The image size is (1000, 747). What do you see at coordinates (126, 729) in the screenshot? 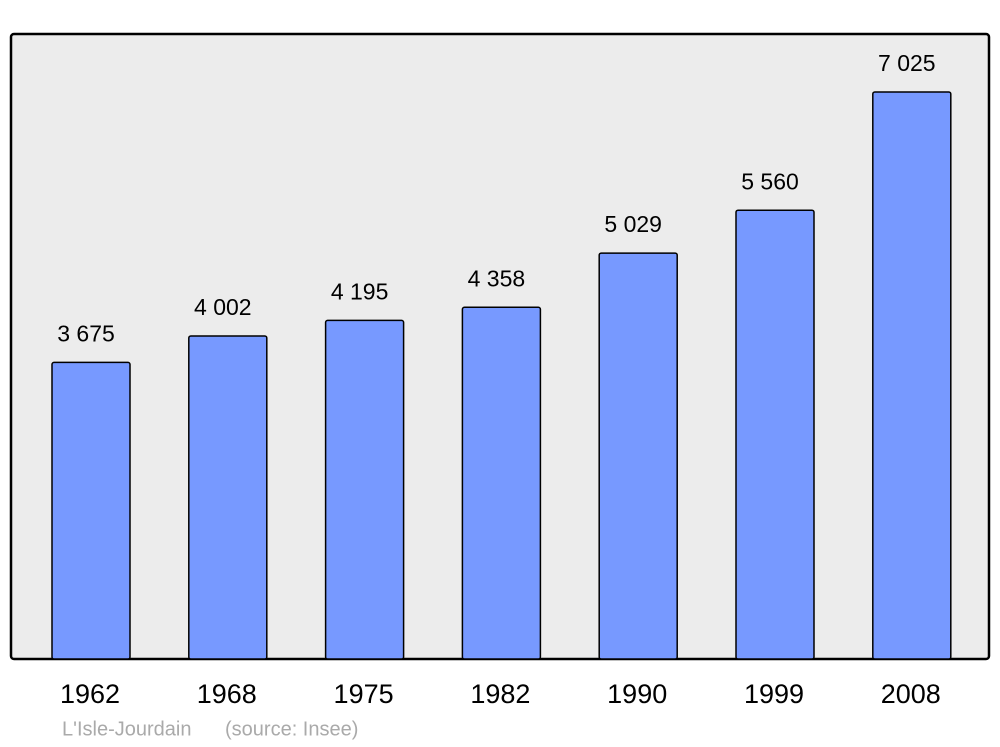
I see `place-label: L'Isle-Jourdain` at bounding box center [126, 729].